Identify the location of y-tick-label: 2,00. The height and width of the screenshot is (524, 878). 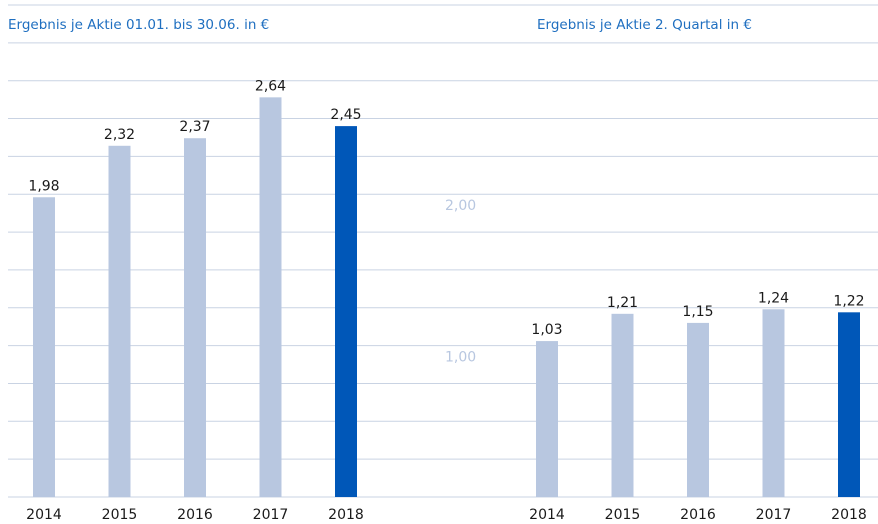
(460, 206).